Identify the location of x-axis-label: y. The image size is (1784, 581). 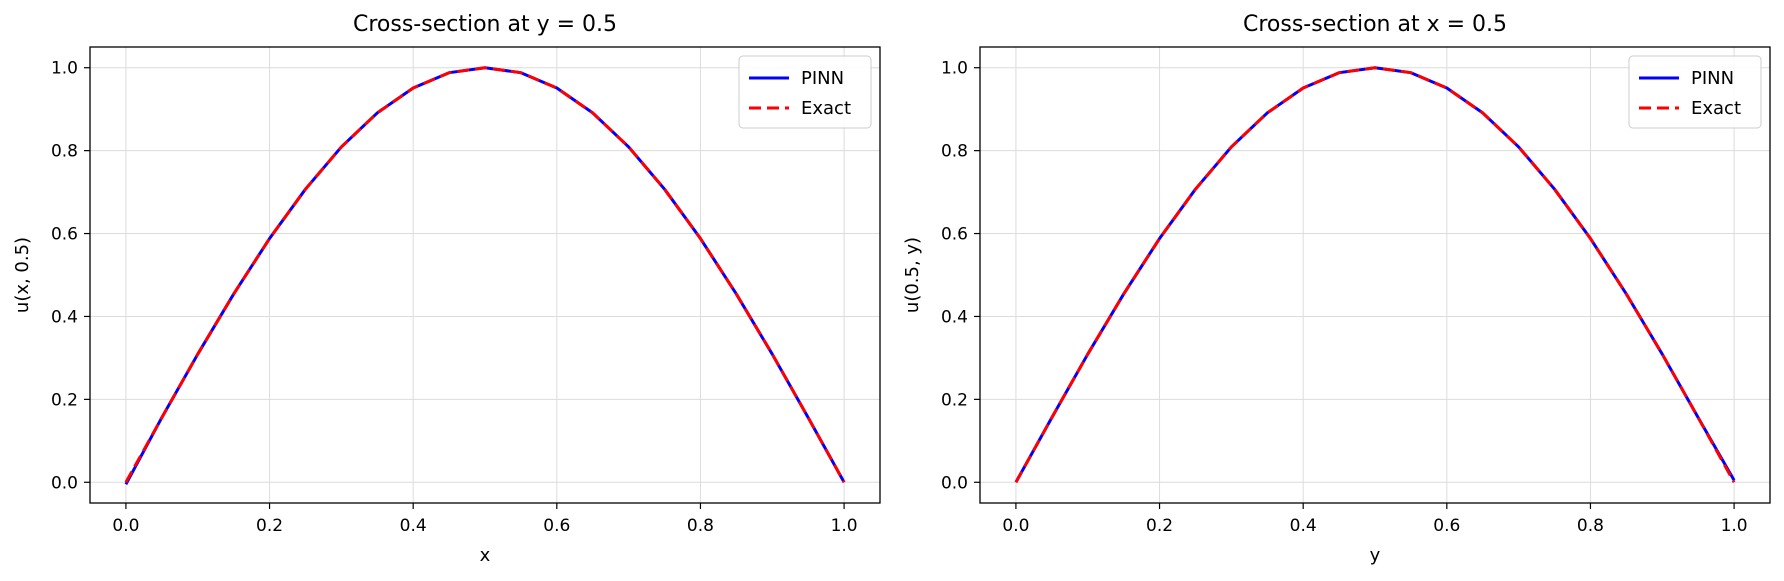
(1375, 555).